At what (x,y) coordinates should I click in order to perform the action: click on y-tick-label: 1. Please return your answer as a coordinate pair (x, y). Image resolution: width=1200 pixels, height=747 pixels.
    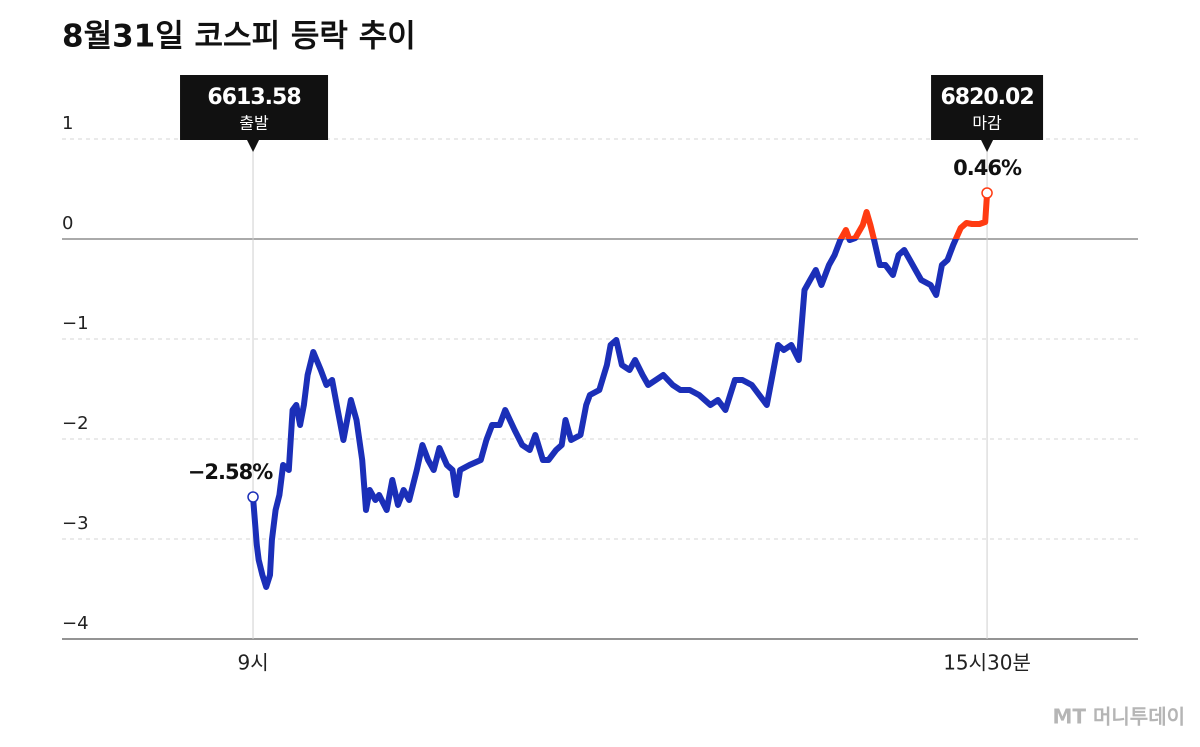
    Looking at the image, I should click on (67, 123).